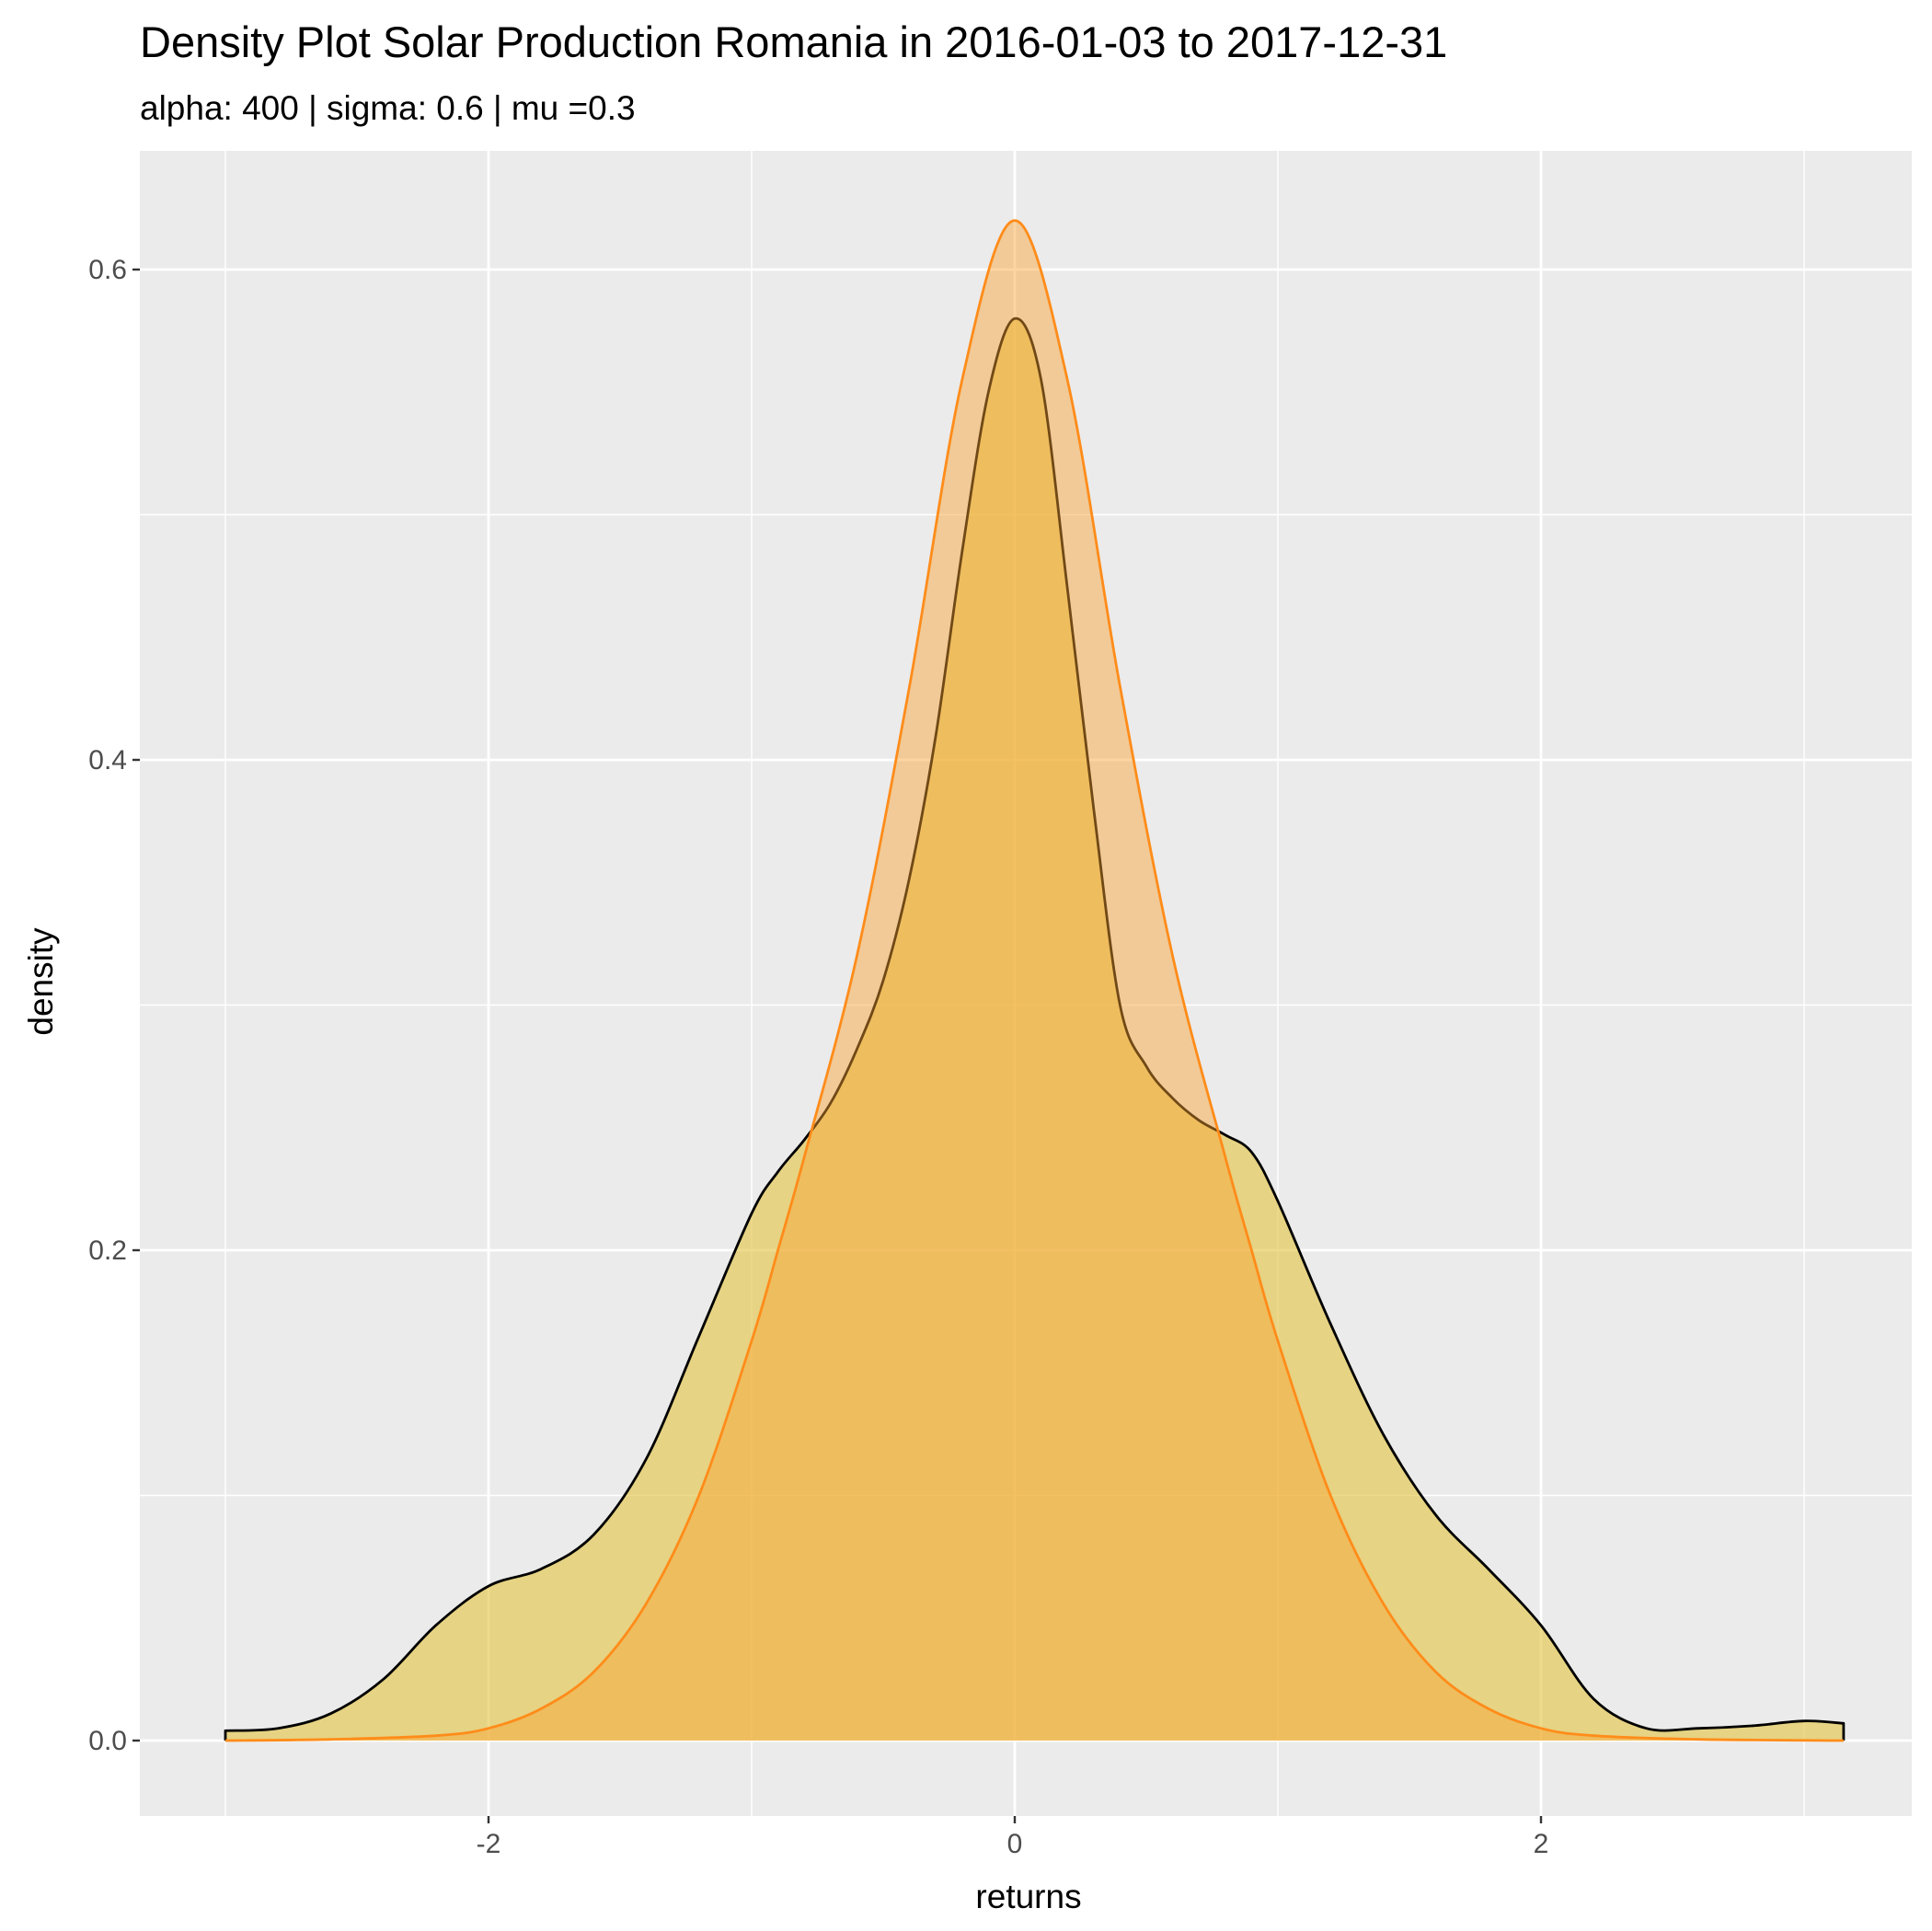  What do you see at coordinates (107, 1741) in the screenshot?
I see `y-tick-label: 0.0` at bounding box center [107, 1741].